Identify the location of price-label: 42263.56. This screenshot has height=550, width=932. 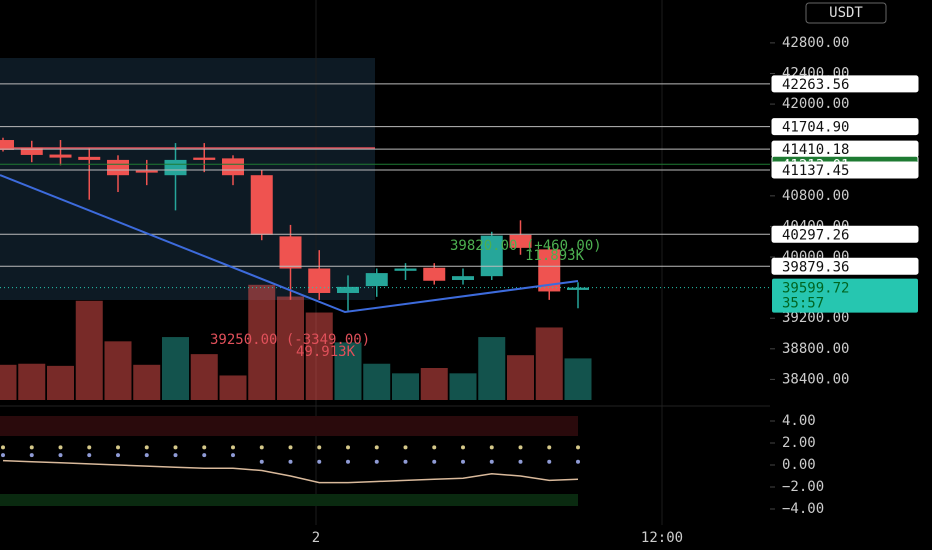
(815, 85).